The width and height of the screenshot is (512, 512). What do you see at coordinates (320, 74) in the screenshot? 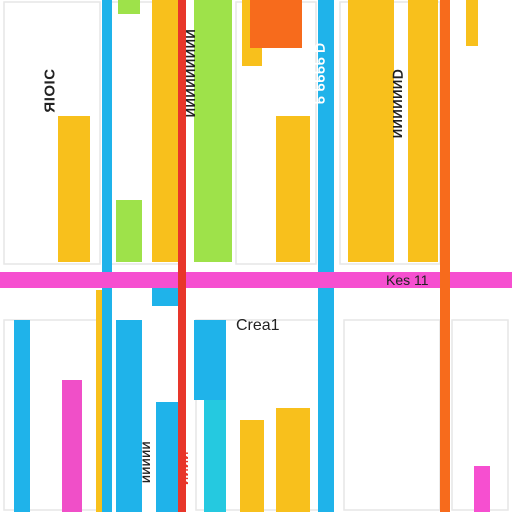
I see `blue-vertical-label: ᗡ ᑫᑫᑫᑫ ᑫ` at bounding box center [320, 74].